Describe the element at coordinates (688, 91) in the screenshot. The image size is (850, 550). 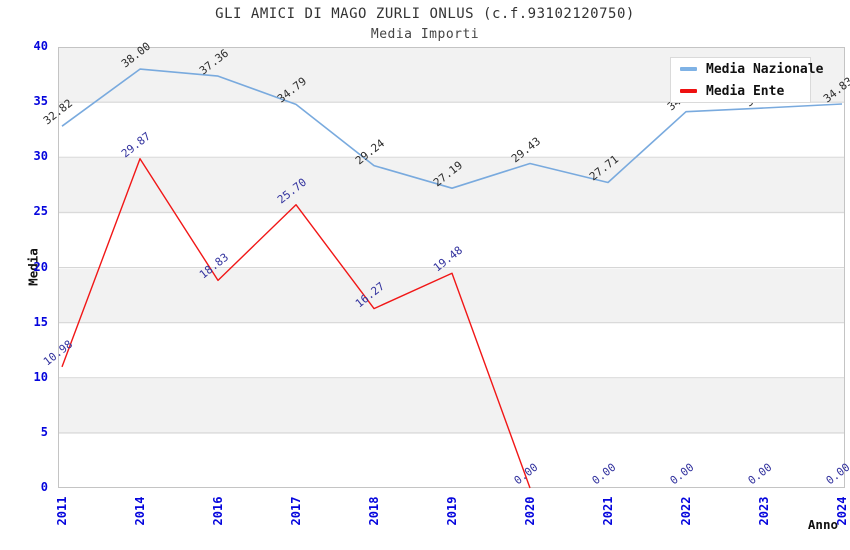
I see `media-ente-line-swatch-icon` at that location.